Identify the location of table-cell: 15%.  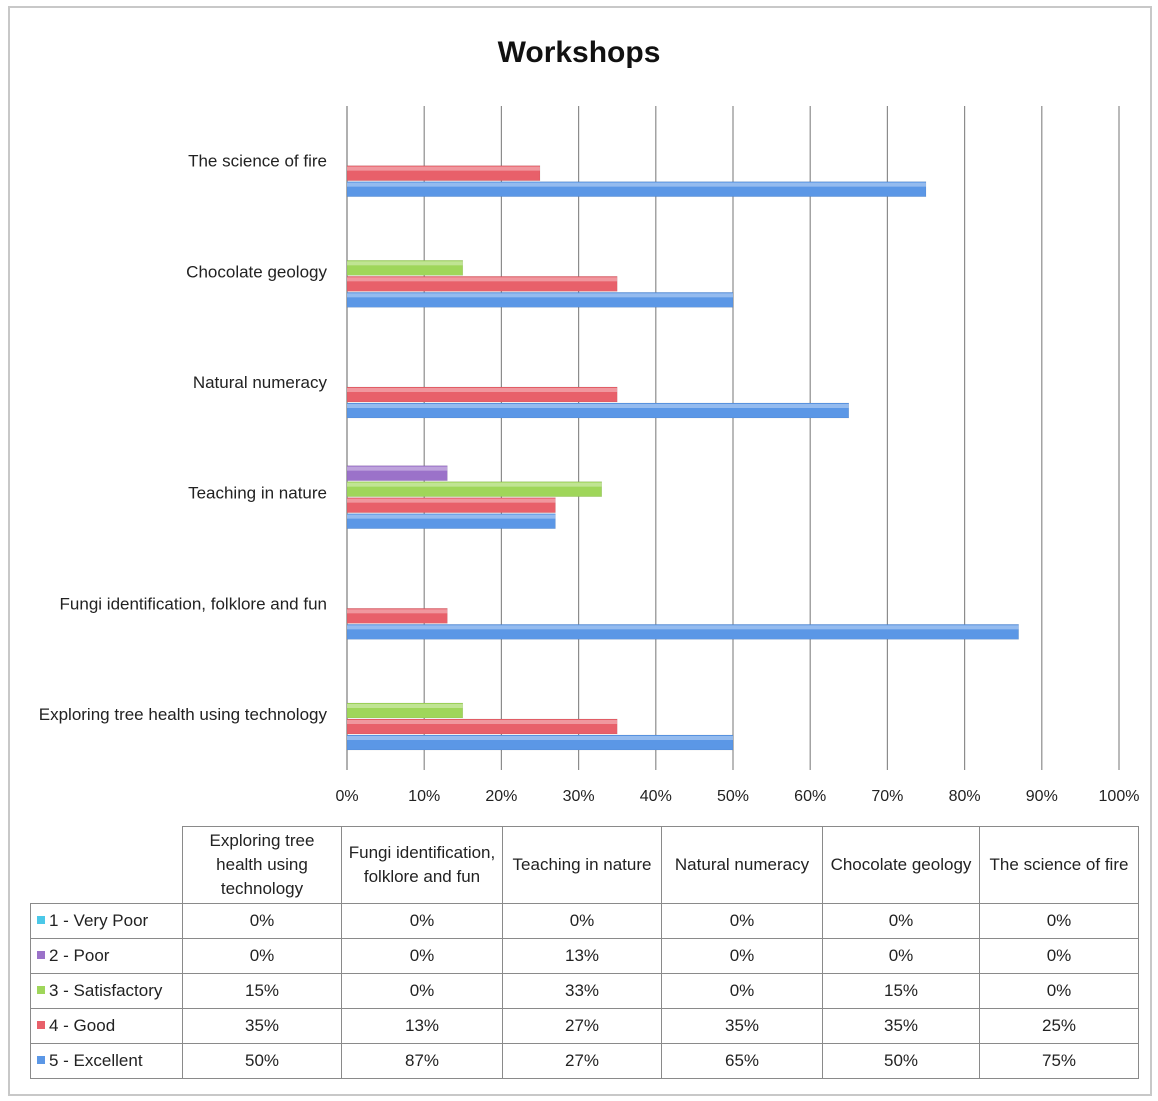
(262, 991).